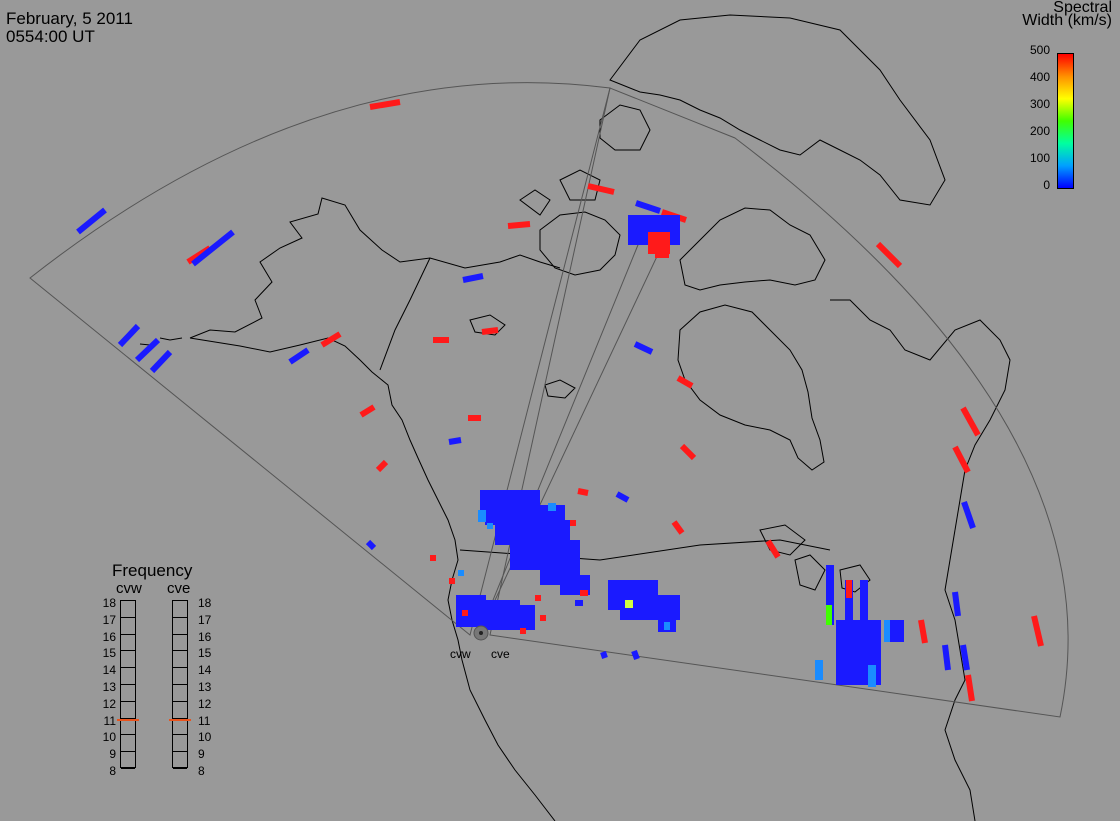 The width and height of the screenshot is (1120, 821). I want to click on frequency-marker-cvw, so click(128, 720).